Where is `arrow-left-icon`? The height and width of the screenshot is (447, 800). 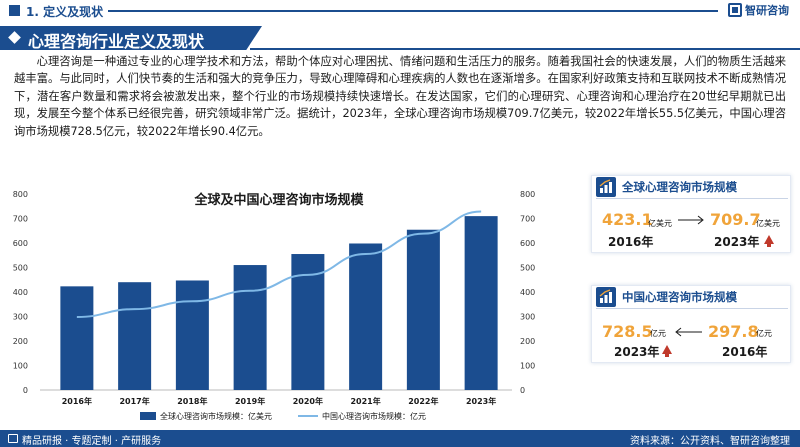
arrow-left-icon is located at coordinates (688, 332).